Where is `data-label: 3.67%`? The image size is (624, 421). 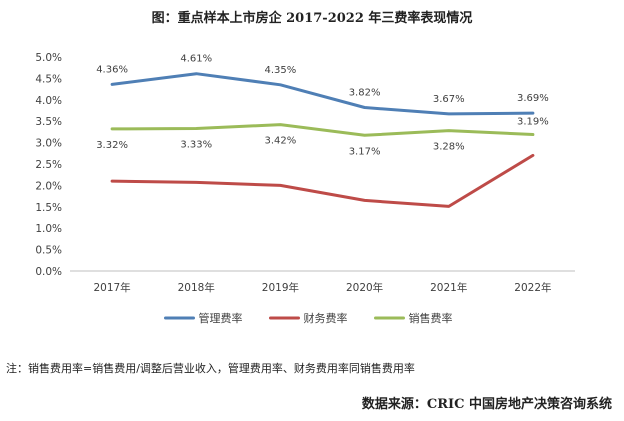 data-label: 3.67% is located at coordinates (449, 99).